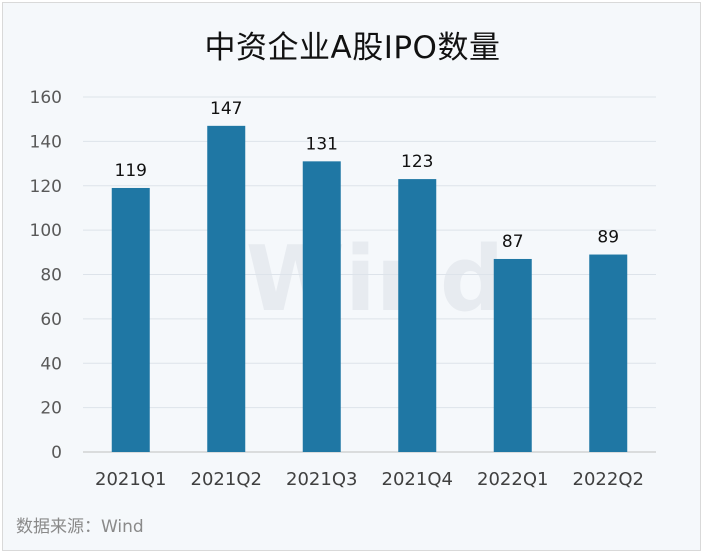 The image size is (705, 555). Describe the element at coordinates (512, 479) in the screenshot. I see `x-tick-label: 2022Q1` at that location.